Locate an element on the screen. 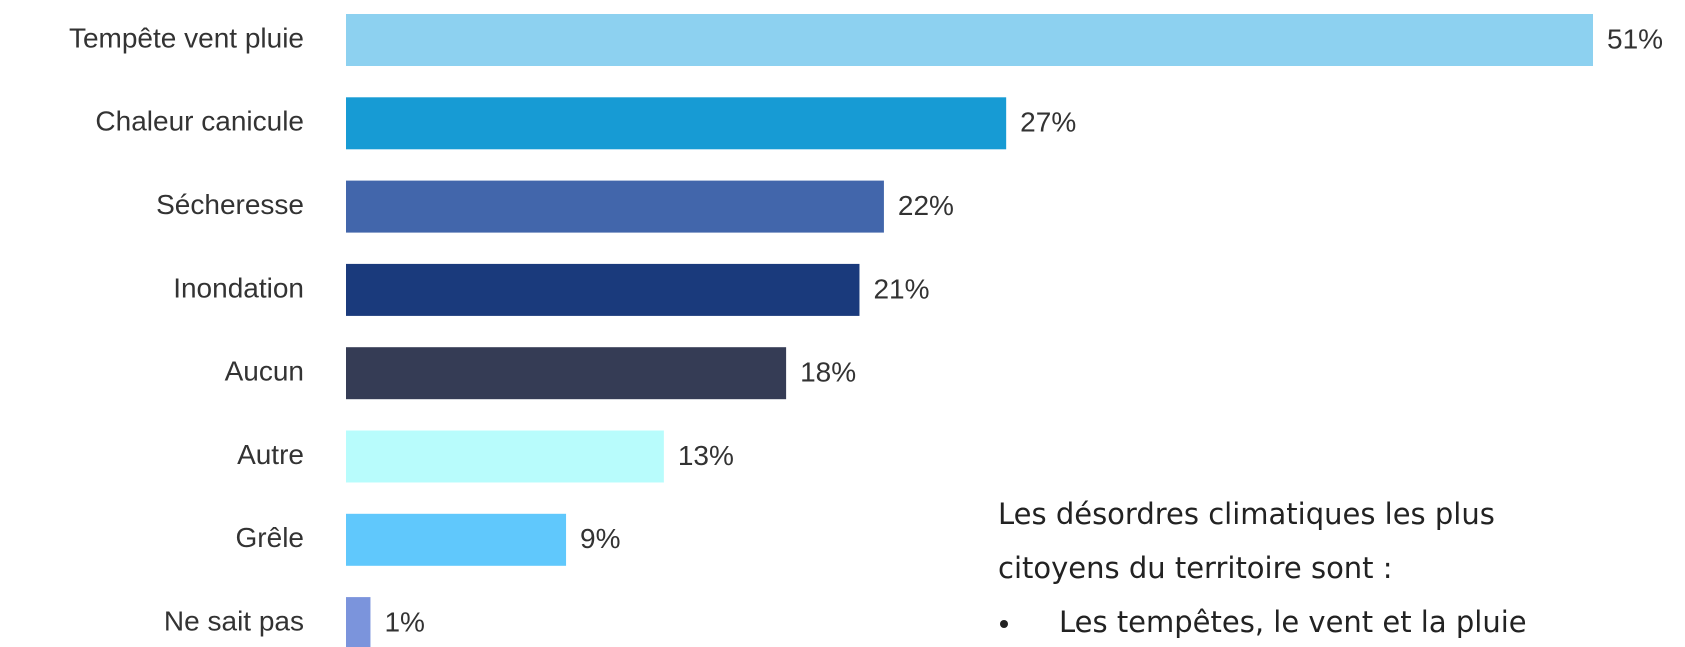 The width and height of the screenshot is (1685, 647). note-line: citoyens du territoire sont : is located at coordinates (1195, 568).